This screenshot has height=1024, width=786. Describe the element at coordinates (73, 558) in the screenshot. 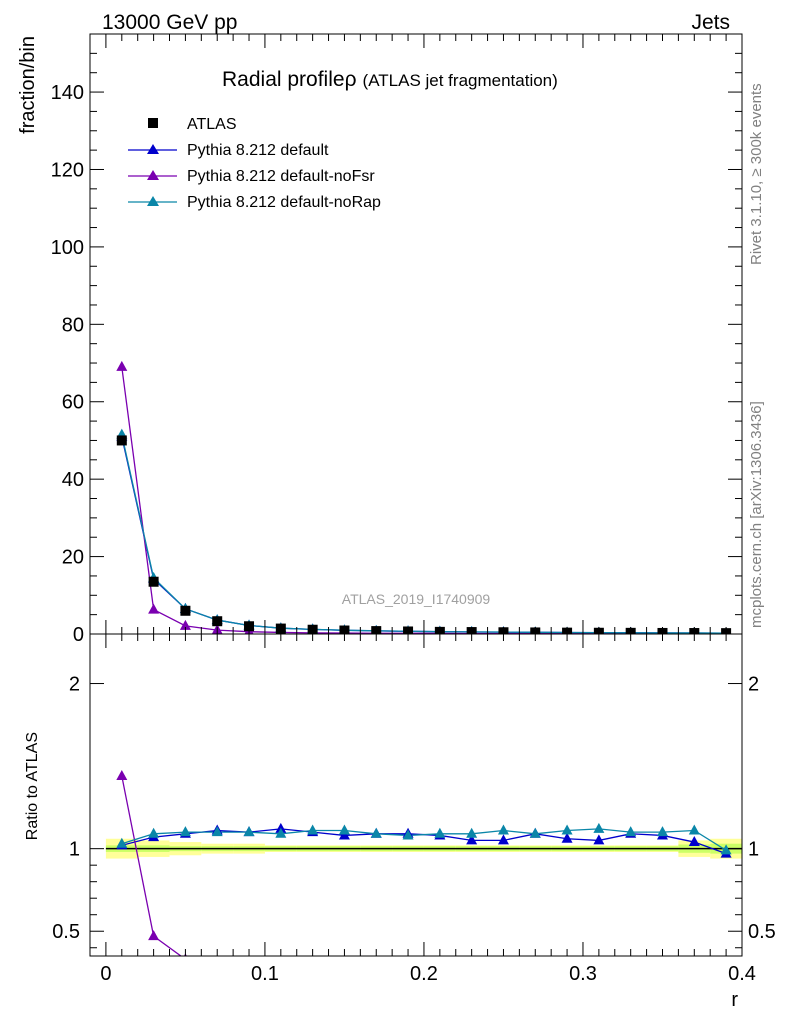

I see `main-y-tick-label: 20` at that location.